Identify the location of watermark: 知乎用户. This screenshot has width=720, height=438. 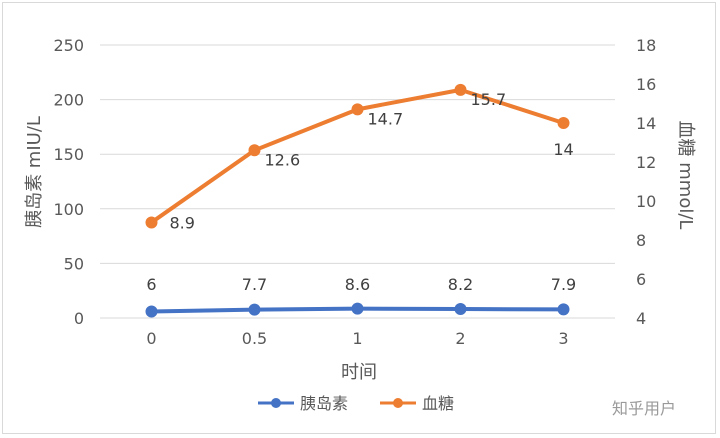
(644, 408).